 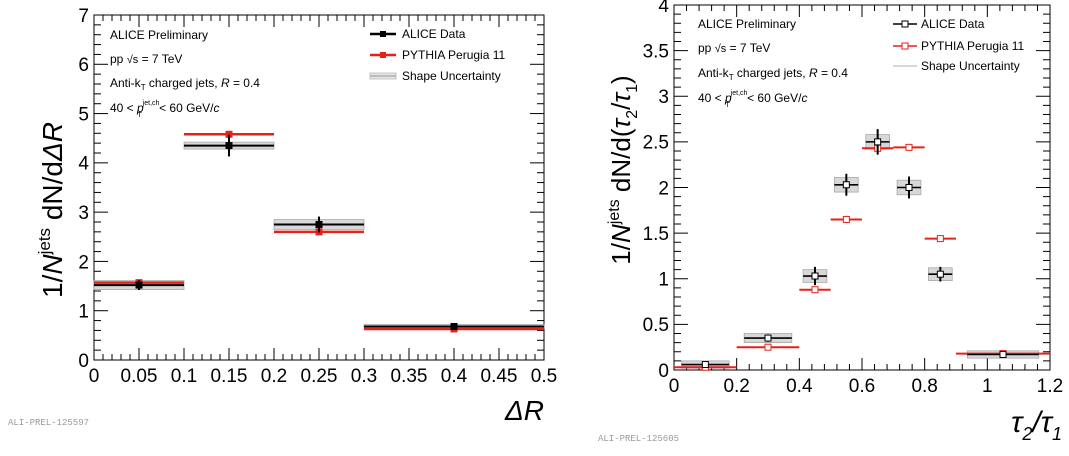 What do you see at coordinates (364, 376) in the screenshot?
I see `x-tick-label: 0.3` at bounding box center [364, 376].